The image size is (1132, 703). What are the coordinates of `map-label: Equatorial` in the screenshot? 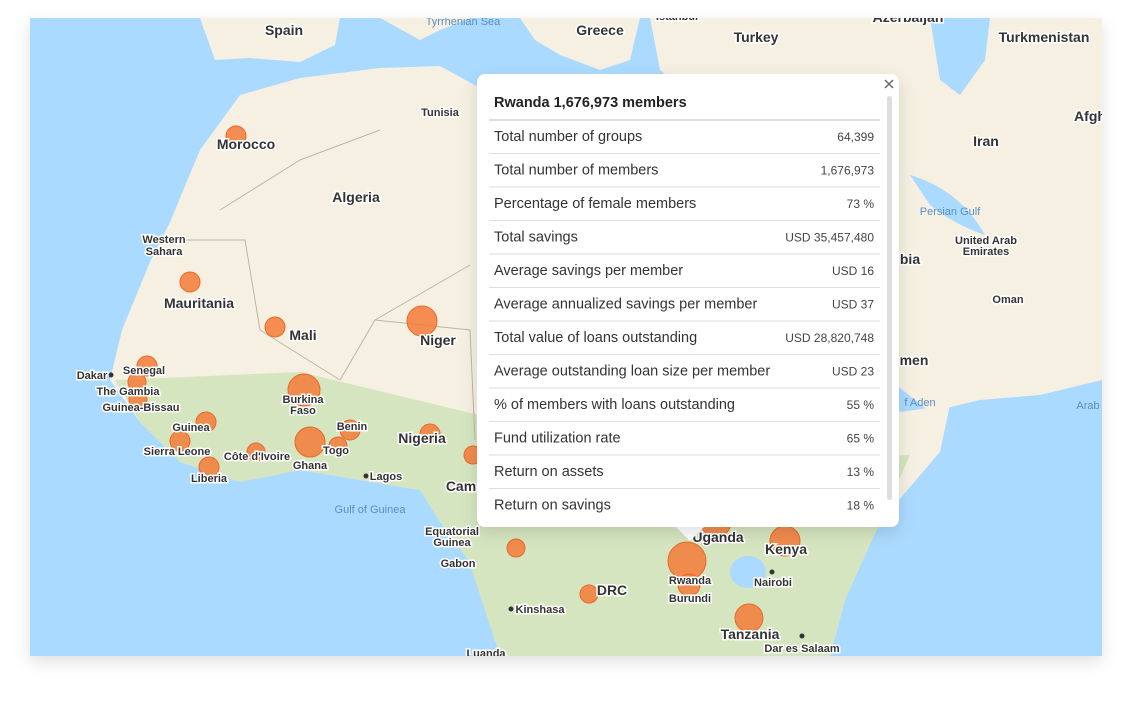 It's located at (452, 532).